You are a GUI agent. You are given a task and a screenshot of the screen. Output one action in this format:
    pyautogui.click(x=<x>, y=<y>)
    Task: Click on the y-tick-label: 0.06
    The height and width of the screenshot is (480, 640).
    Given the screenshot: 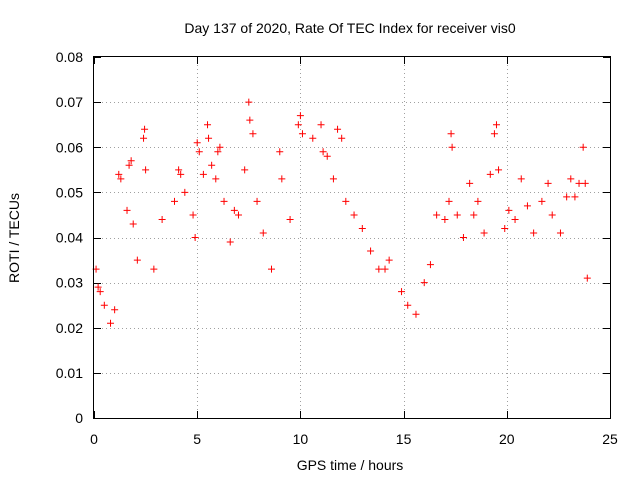 What is the action you would take?
    pyautogui.click(x=69, y=147)
    